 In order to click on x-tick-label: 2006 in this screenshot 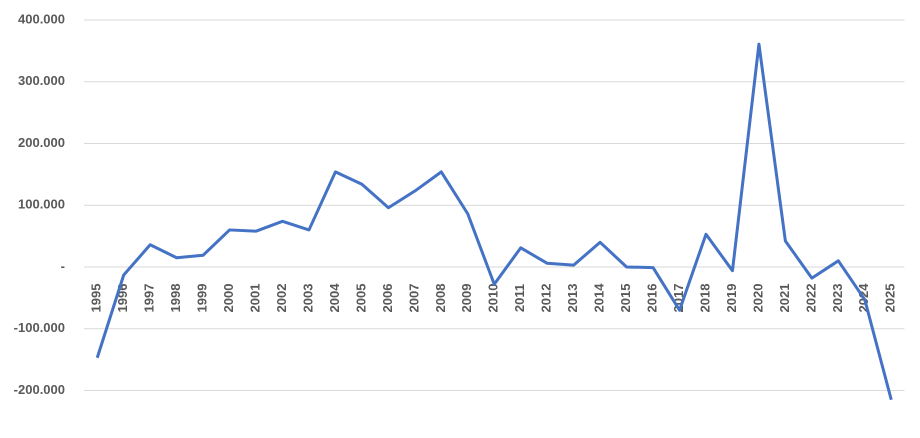, I will do `click(387, 298)`.